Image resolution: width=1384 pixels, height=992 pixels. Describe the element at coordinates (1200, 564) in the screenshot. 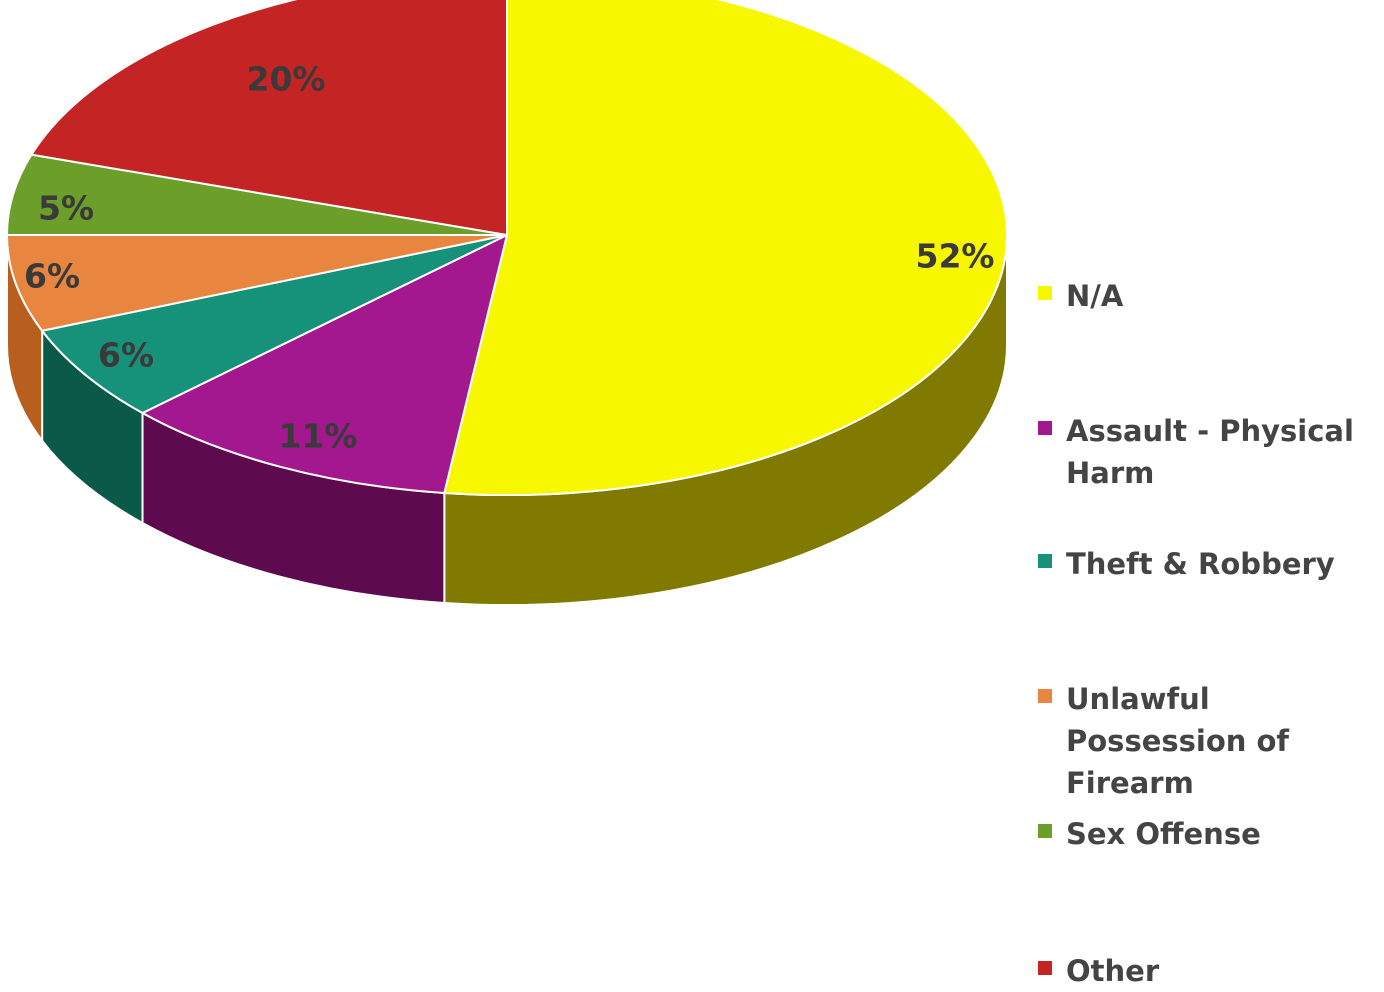

I see `legend-label: Theft & Robbery` at that location.